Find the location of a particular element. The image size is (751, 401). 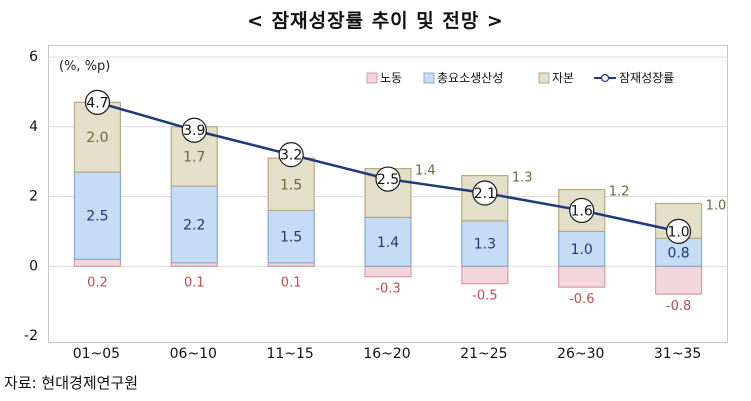

data-label-capital: 2.0 is located at coordinates (97, 138).